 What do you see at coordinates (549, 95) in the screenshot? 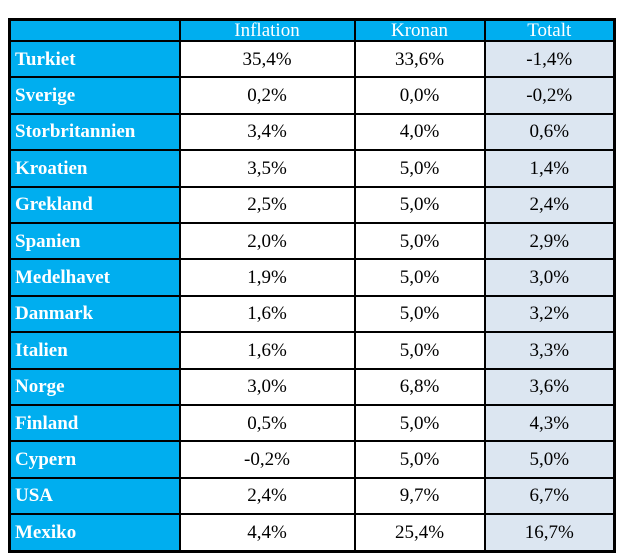
I see `data-cell-totalt: -0,2%` at bounding box center [549, 95].